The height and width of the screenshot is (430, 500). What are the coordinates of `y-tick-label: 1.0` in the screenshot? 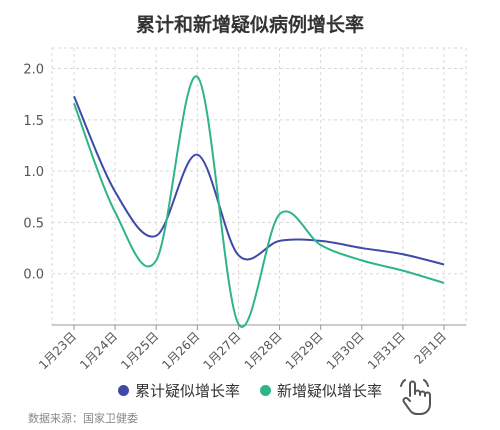 It's located at (33, 172).